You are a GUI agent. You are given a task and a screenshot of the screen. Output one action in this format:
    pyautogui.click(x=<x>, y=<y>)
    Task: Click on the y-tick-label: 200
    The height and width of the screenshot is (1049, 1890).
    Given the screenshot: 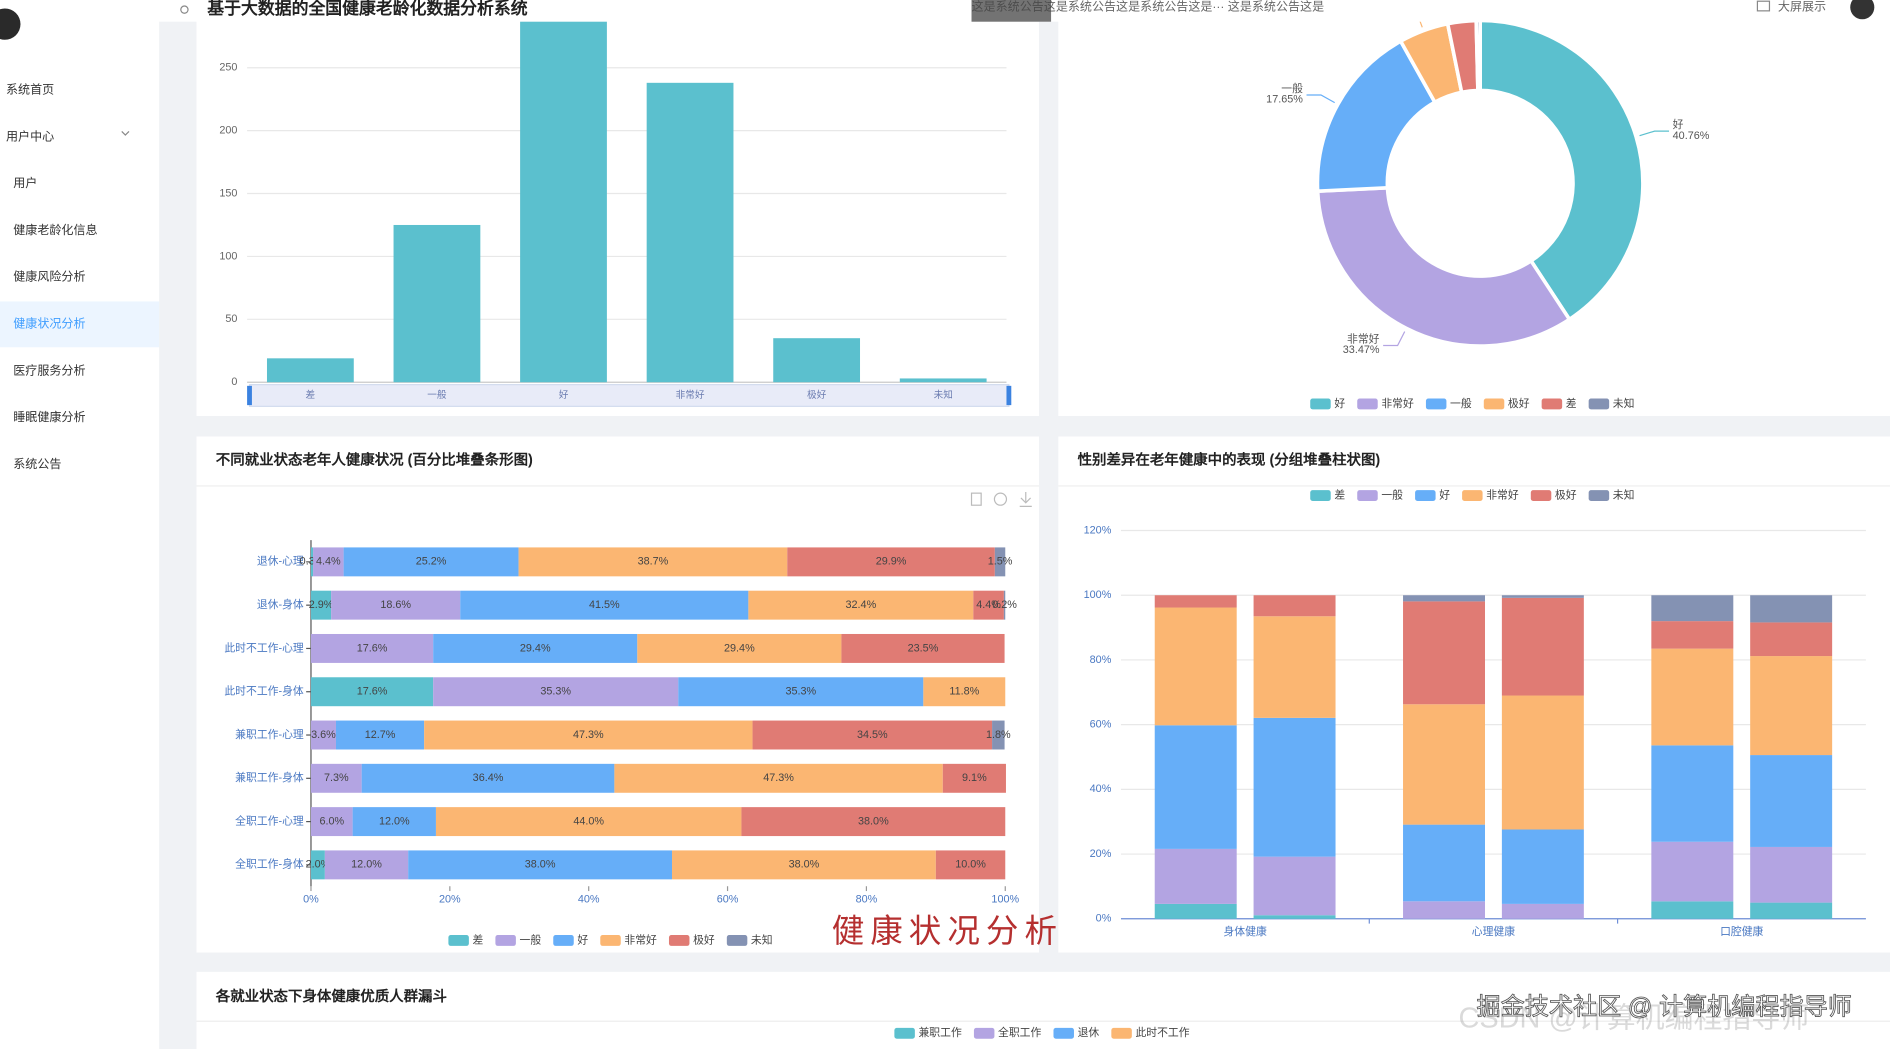 What is the action you would take?
    pyautogui.click(x=228, y=130)
    